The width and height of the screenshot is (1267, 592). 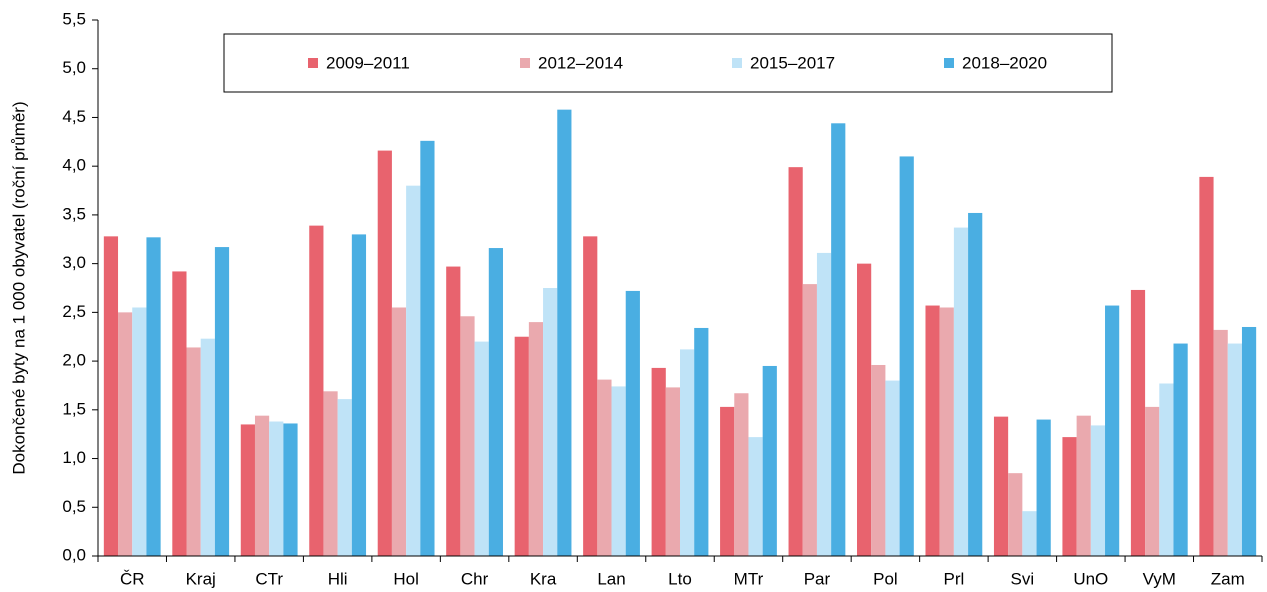 I want to click on x-tick-label: Hol, so click(x=406, y=578).